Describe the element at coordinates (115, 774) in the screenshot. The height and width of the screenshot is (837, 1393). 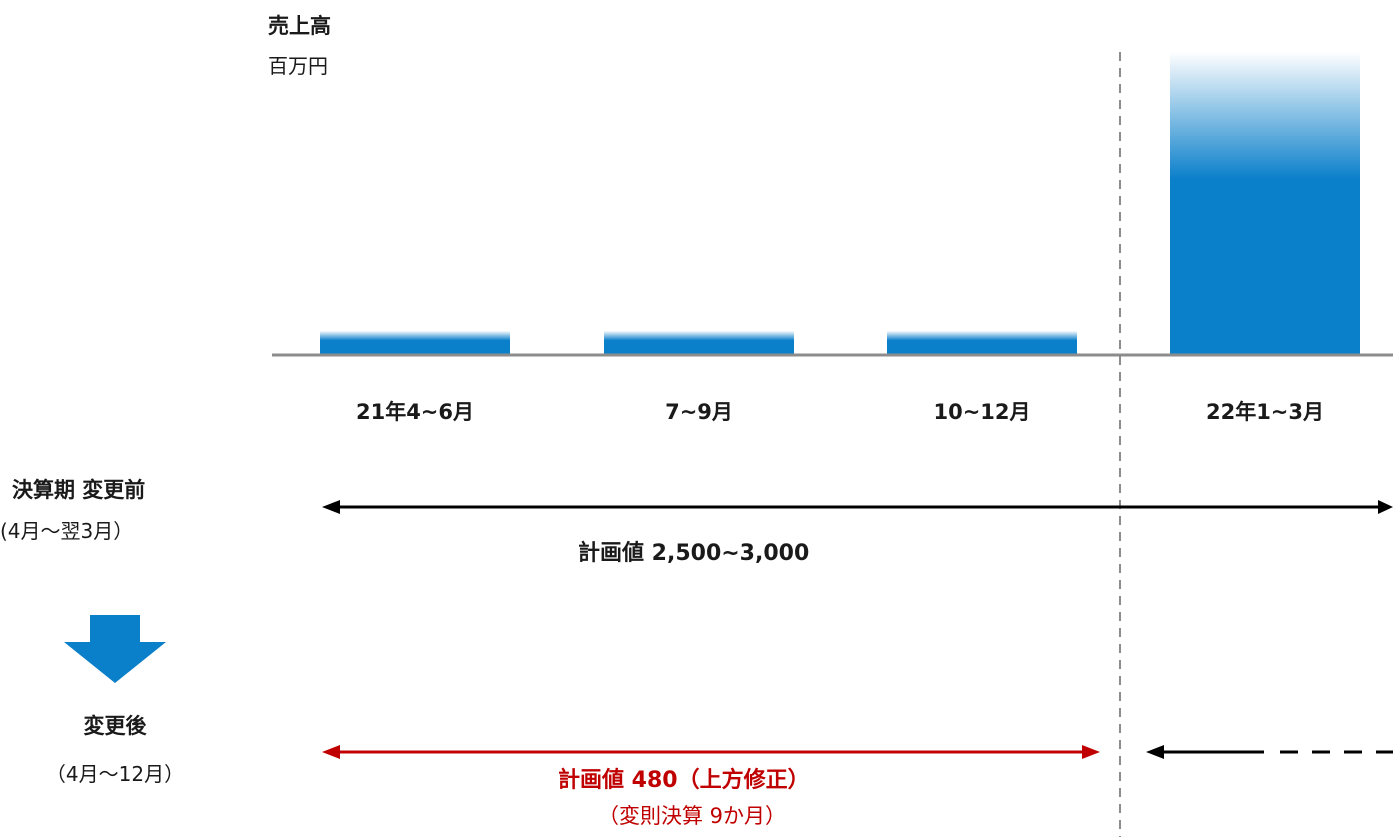
I see `after-change-subtitle: （4月〜12月）` at that location.